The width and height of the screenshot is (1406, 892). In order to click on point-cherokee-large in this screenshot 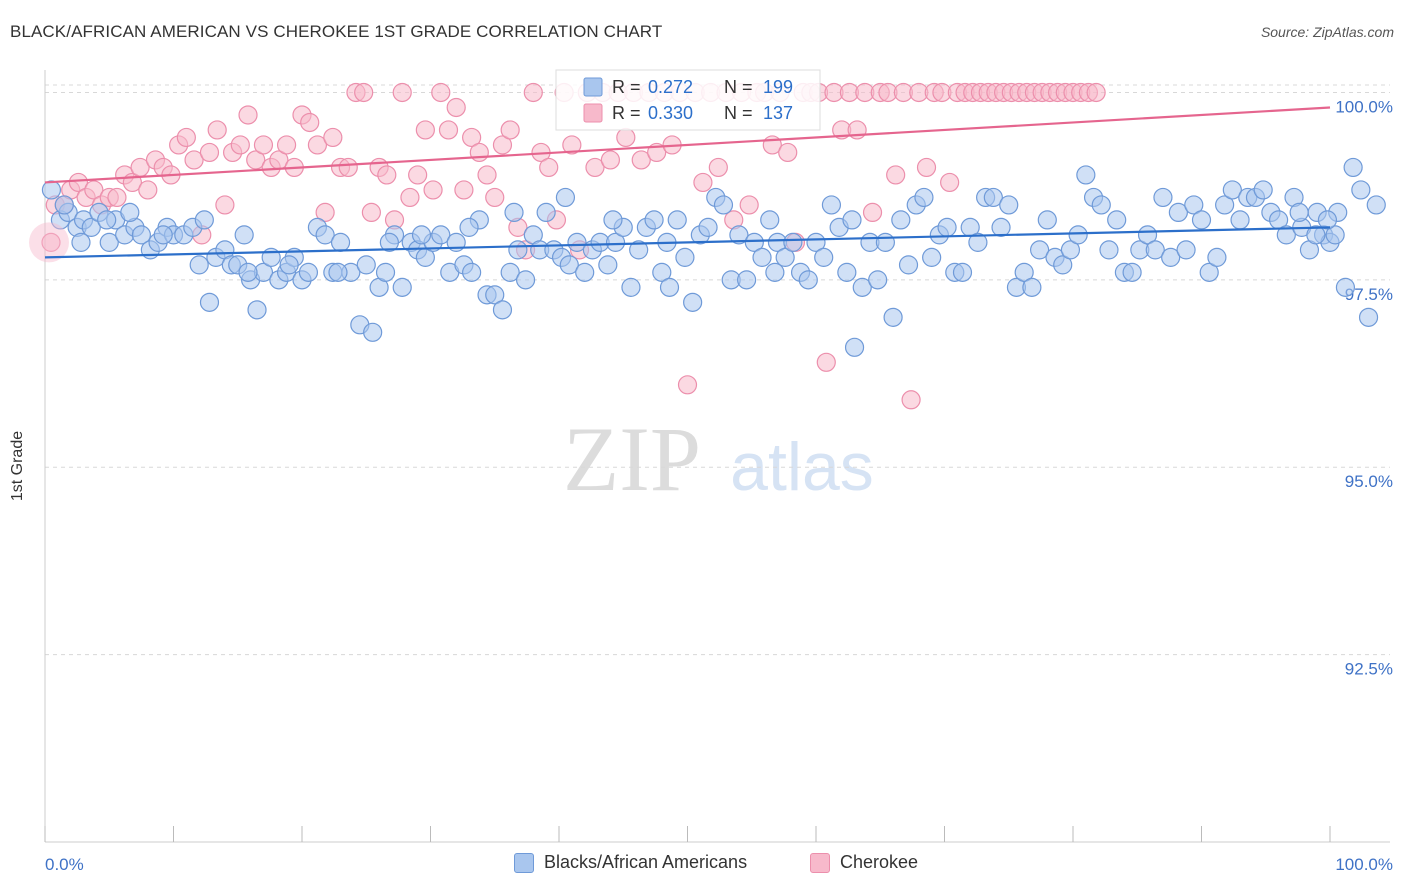, I will do `click(49, 242)`.